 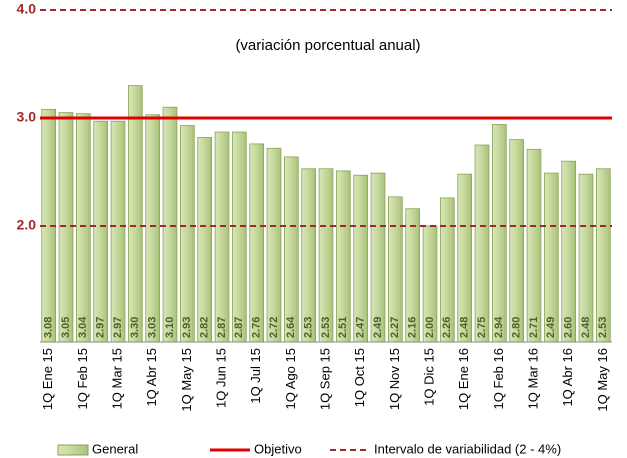 I want to click on value-label: 2.16, so click(x=413, y=327).